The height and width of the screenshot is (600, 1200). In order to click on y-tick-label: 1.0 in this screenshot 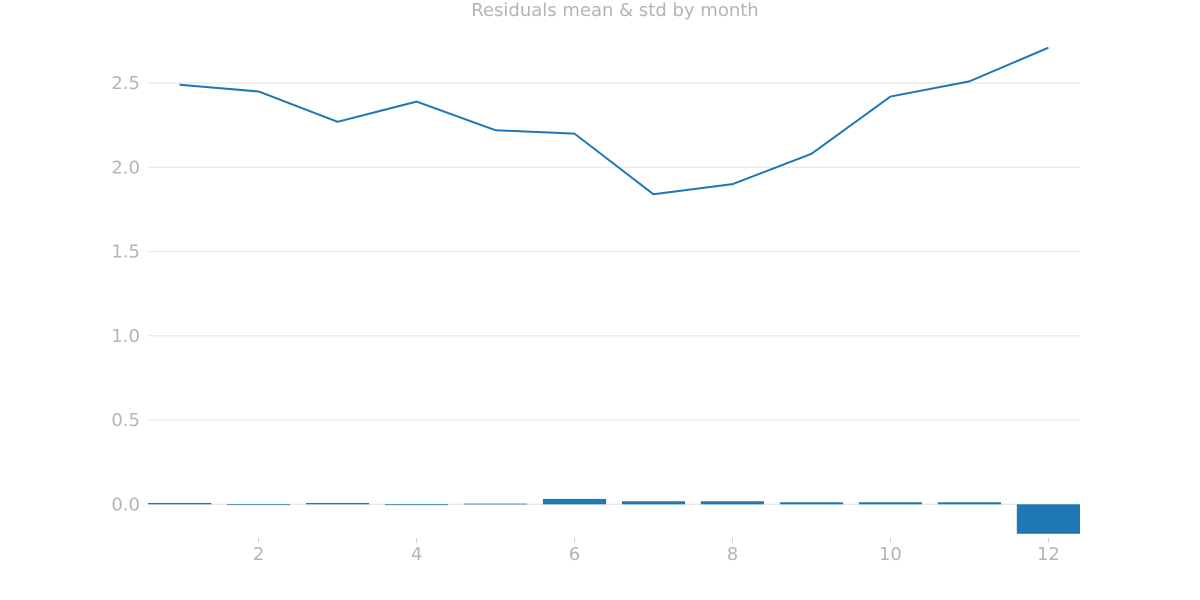, I will do `click(125, 336)`.